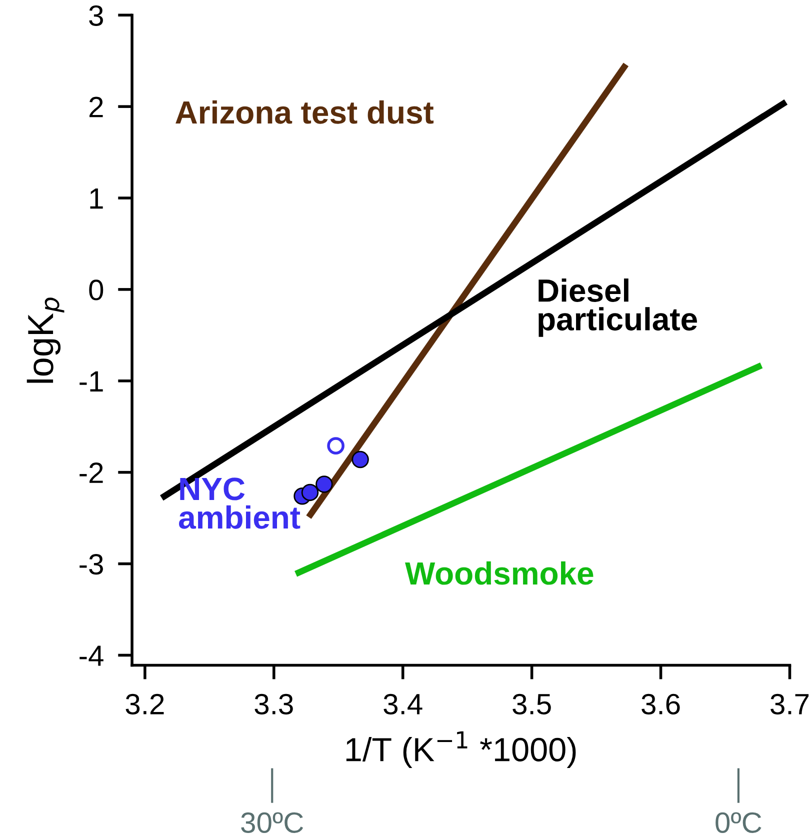 This screenshot has height=840, width=810. I want to click on x-tick-label: 3.5, so click(531, 704).